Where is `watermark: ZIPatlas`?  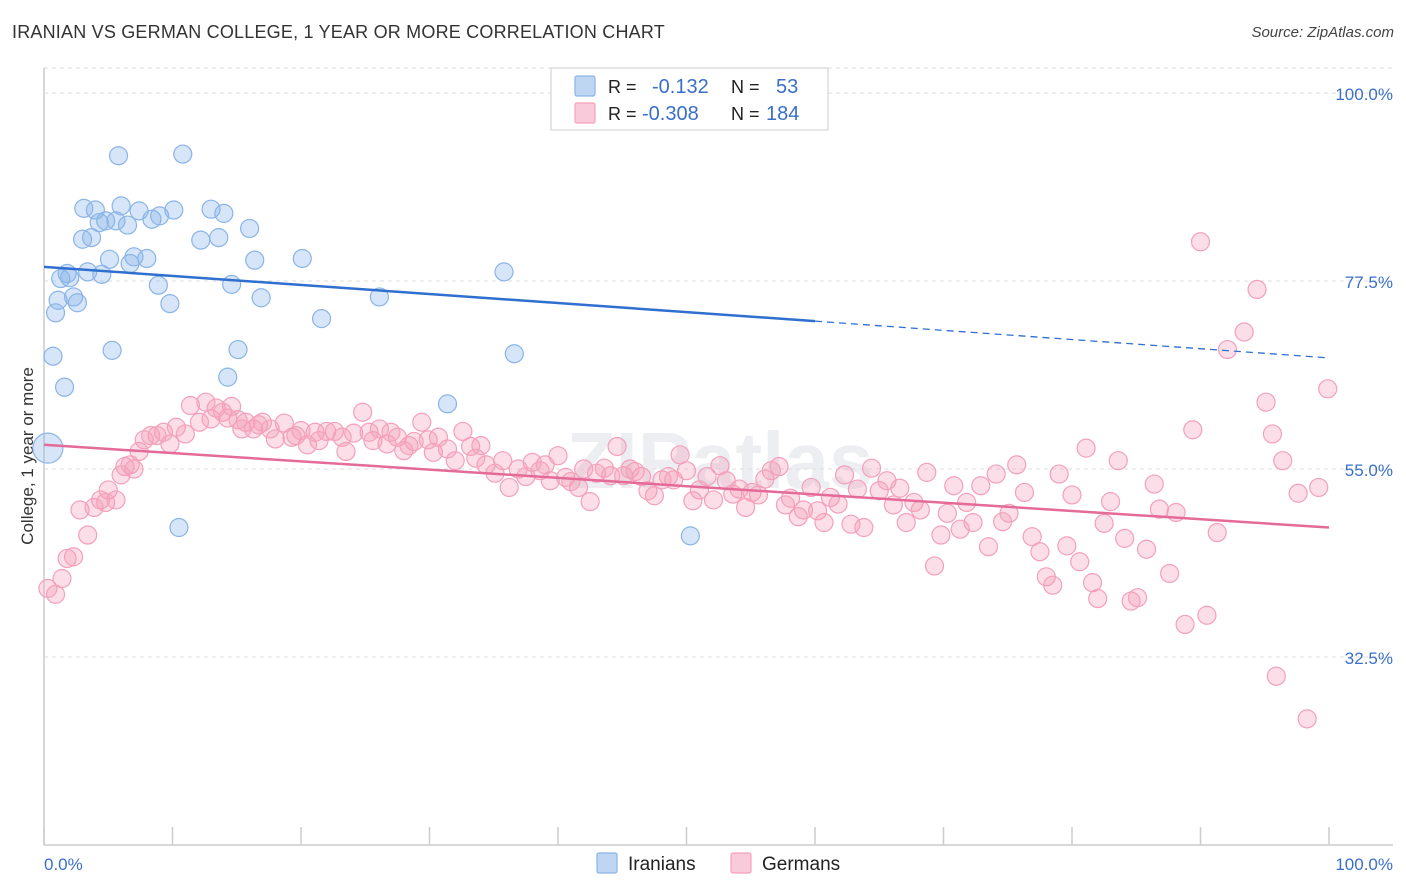
watermark: ZIPatlas is located at coordinates (720, 460).